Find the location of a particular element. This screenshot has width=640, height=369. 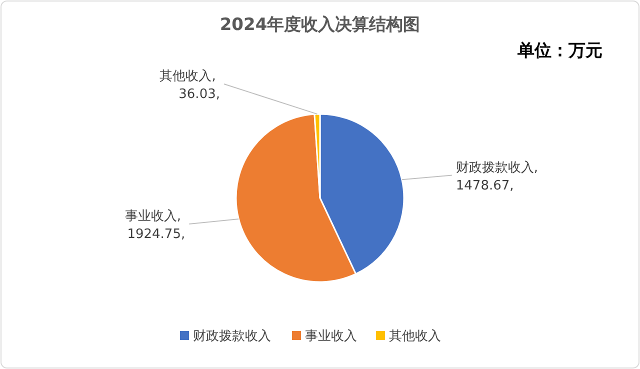

legend-label: 其他收入 is located at coordinates (415, 336).